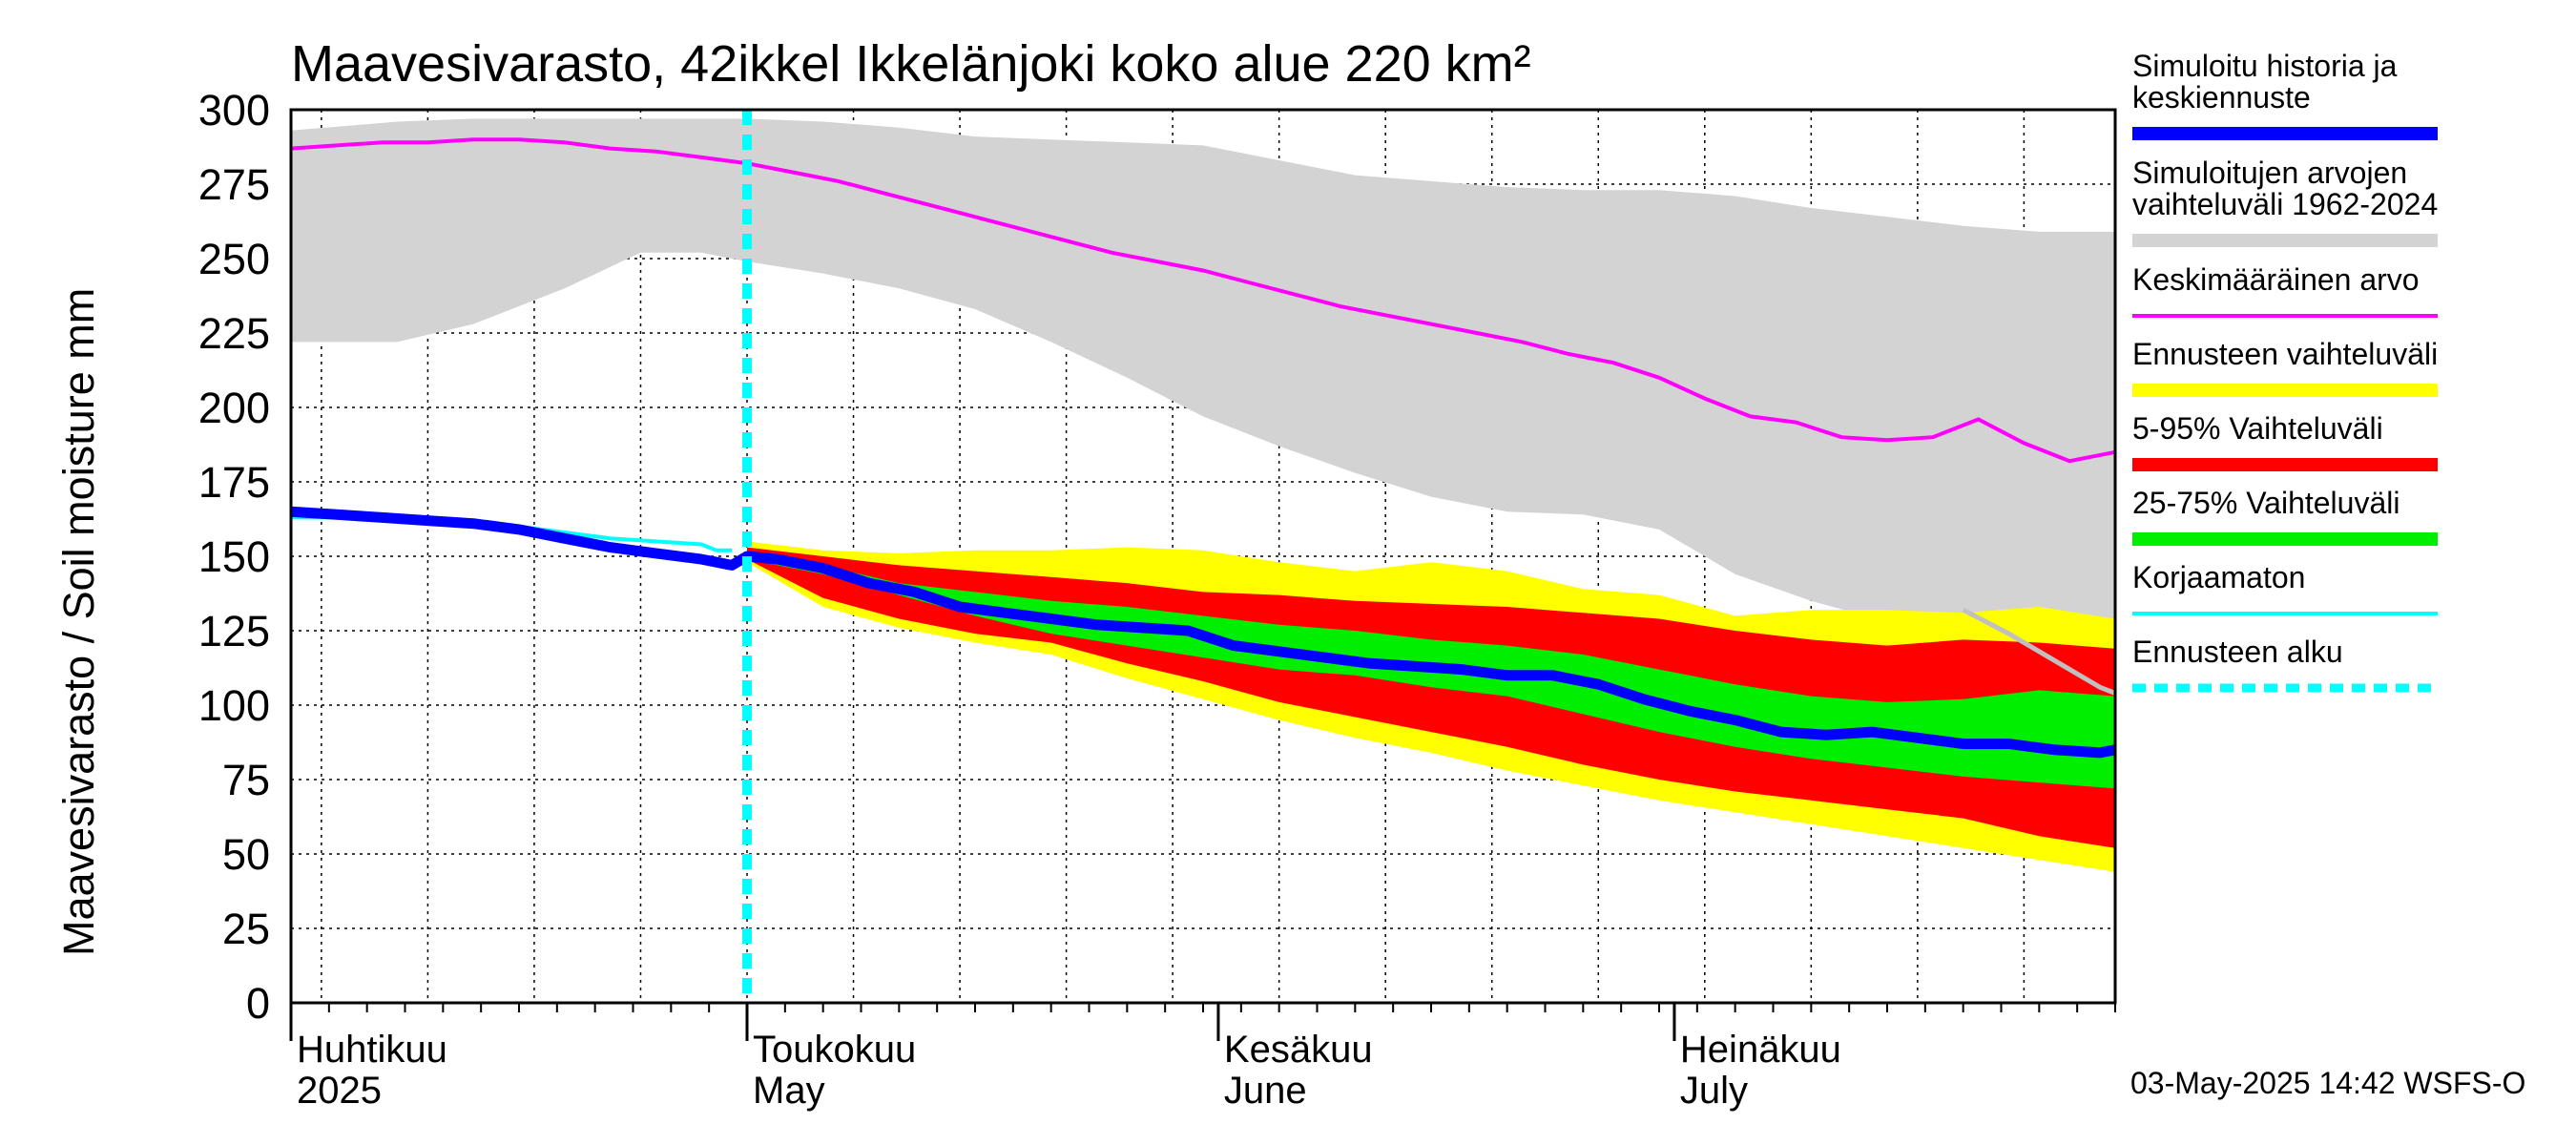 This screenshot has width=2576, height=1145. What do you see at coordinates (234, 110) in the screenshot?
I see `y-tick-label: 300` at bounding box center [234, 110].